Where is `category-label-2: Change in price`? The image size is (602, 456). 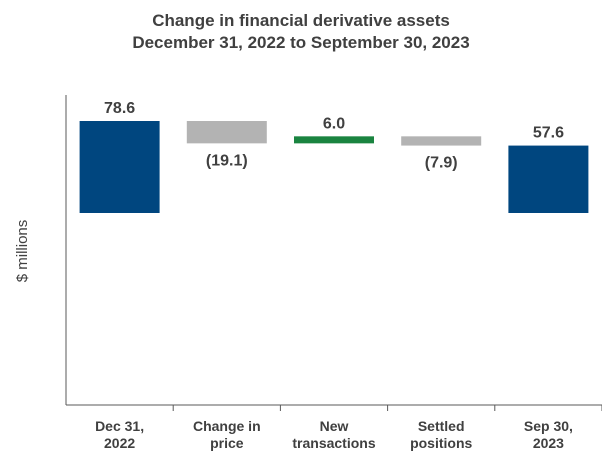
category-label-2: Change in price is located at coordinates (227, 434).